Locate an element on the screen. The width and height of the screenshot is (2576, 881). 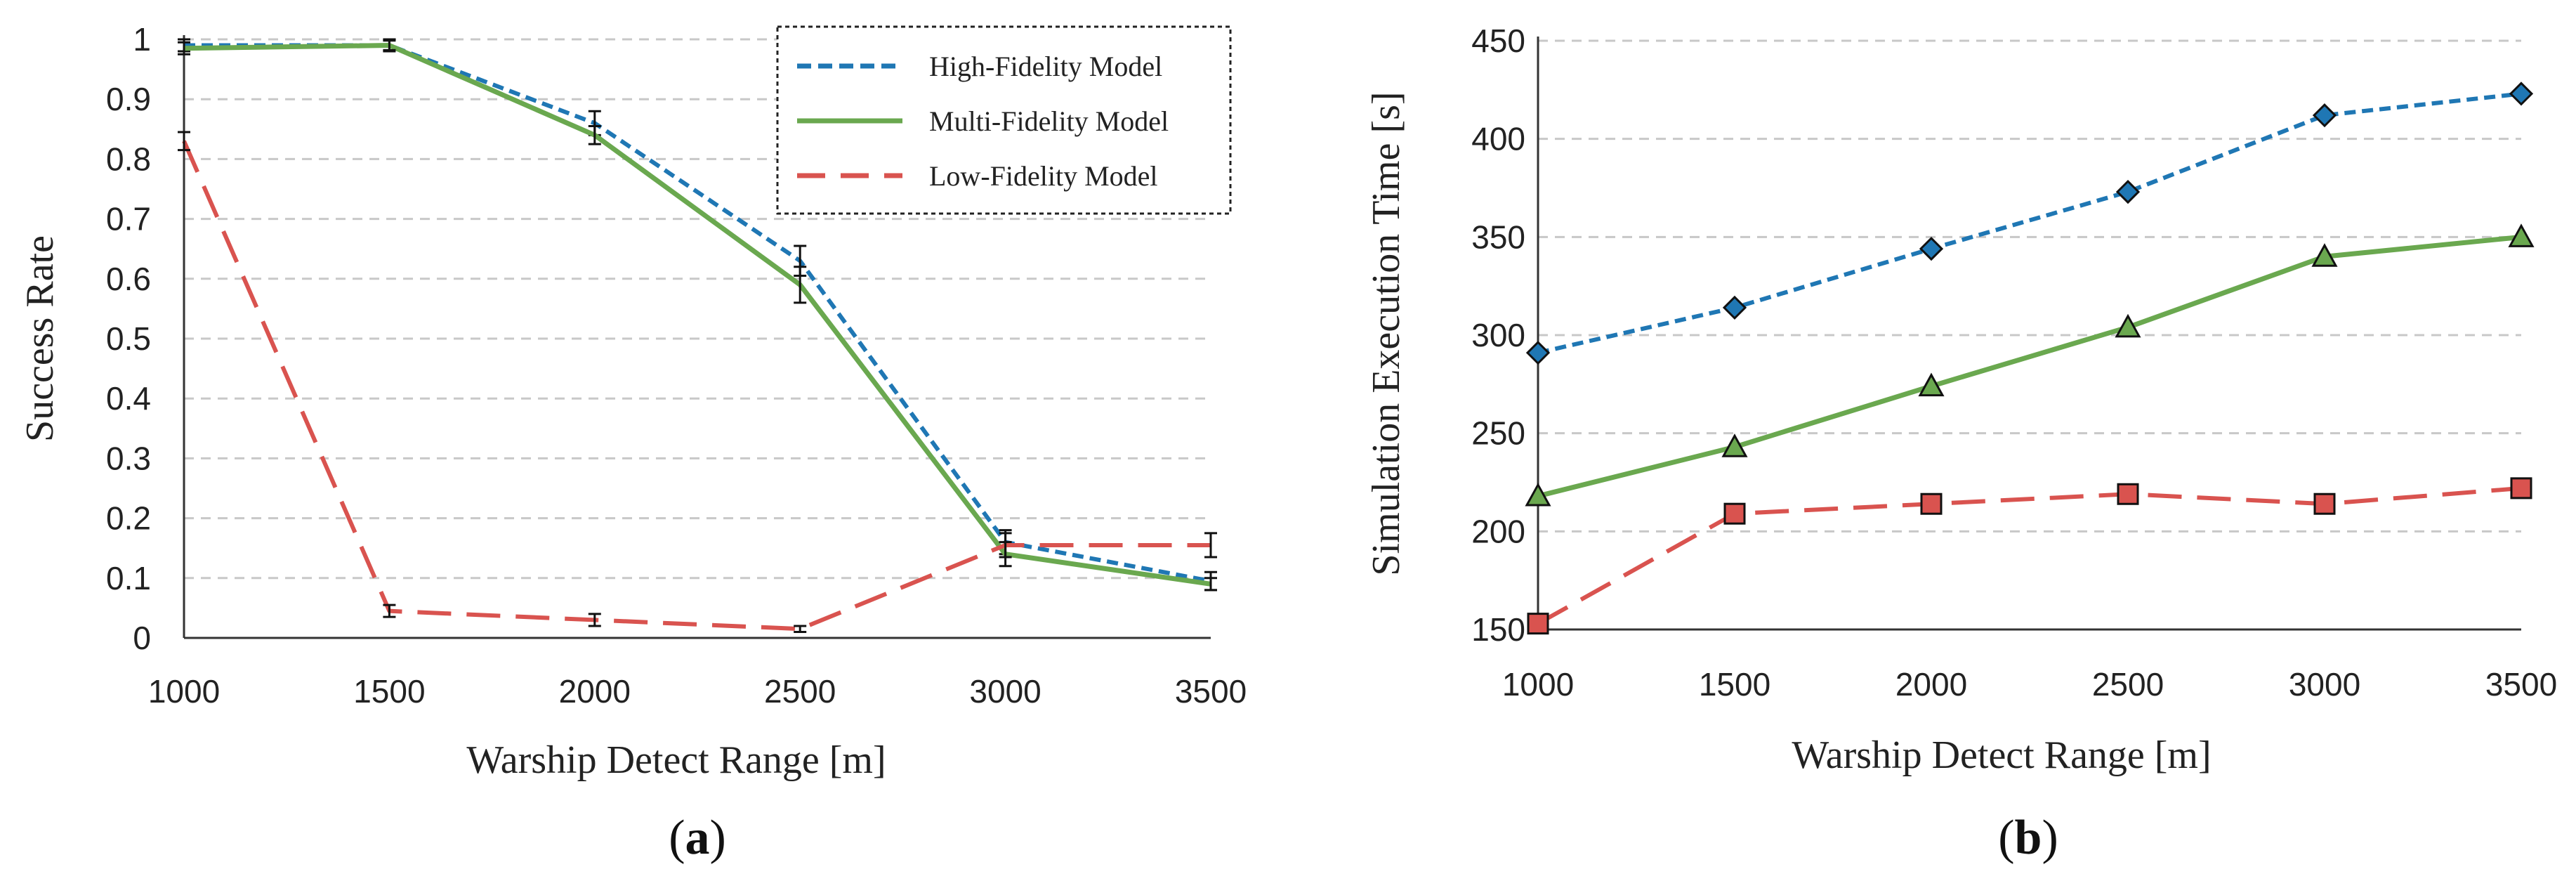
y-tick-label: 300 is located at coordinates (1498, 335).